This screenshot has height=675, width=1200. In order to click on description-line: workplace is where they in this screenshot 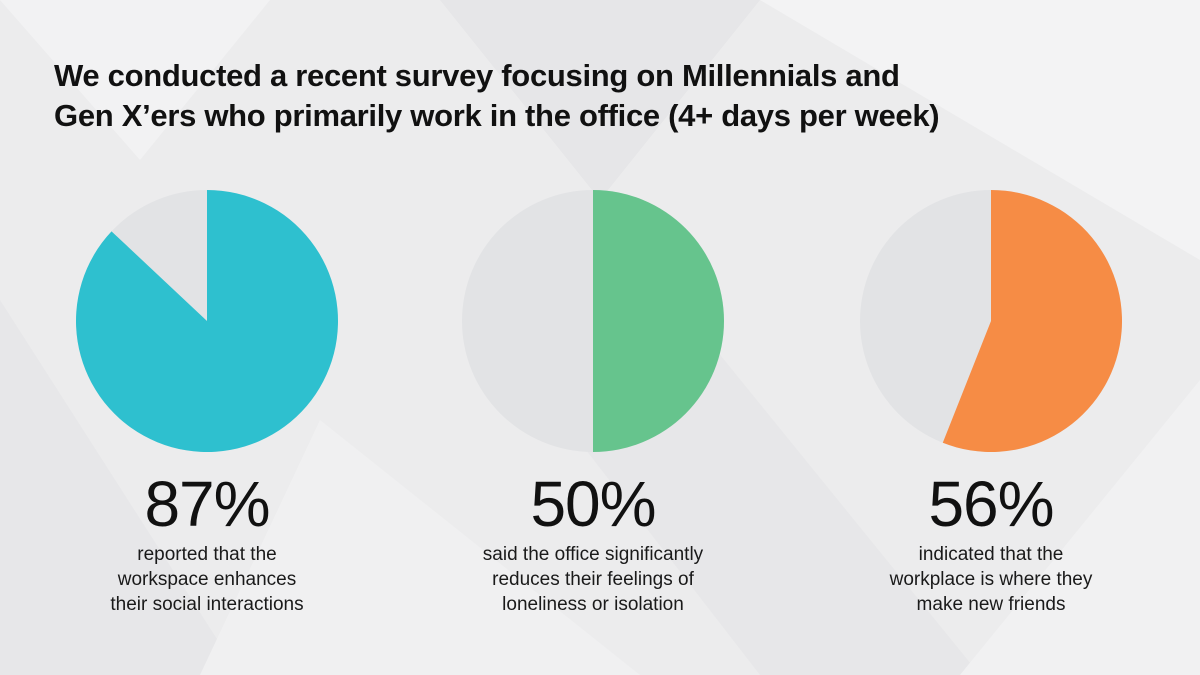, I will do `click(991, 579)`.